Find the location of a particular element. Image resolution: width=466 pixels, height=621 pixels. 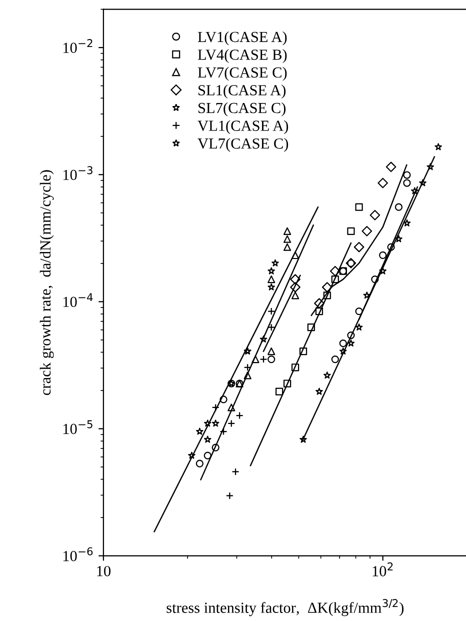

legend-label: LV1(CASE A) is located at coordinates (242, 38).